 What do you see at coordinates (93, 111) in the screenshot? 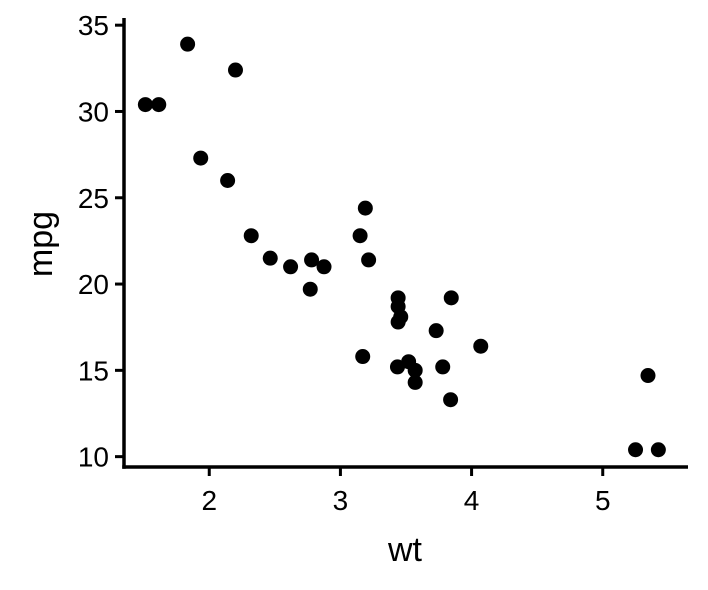
I see `y-tick-label: 30` at bounding box center [93, 111].